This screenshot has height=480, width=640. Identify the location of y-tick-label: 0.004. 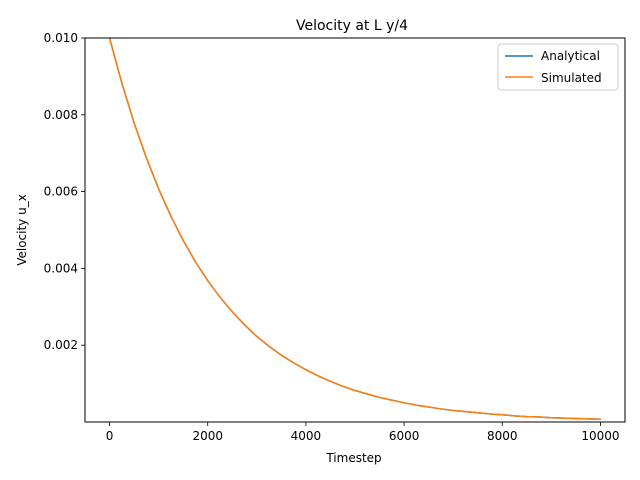
(61, 268).